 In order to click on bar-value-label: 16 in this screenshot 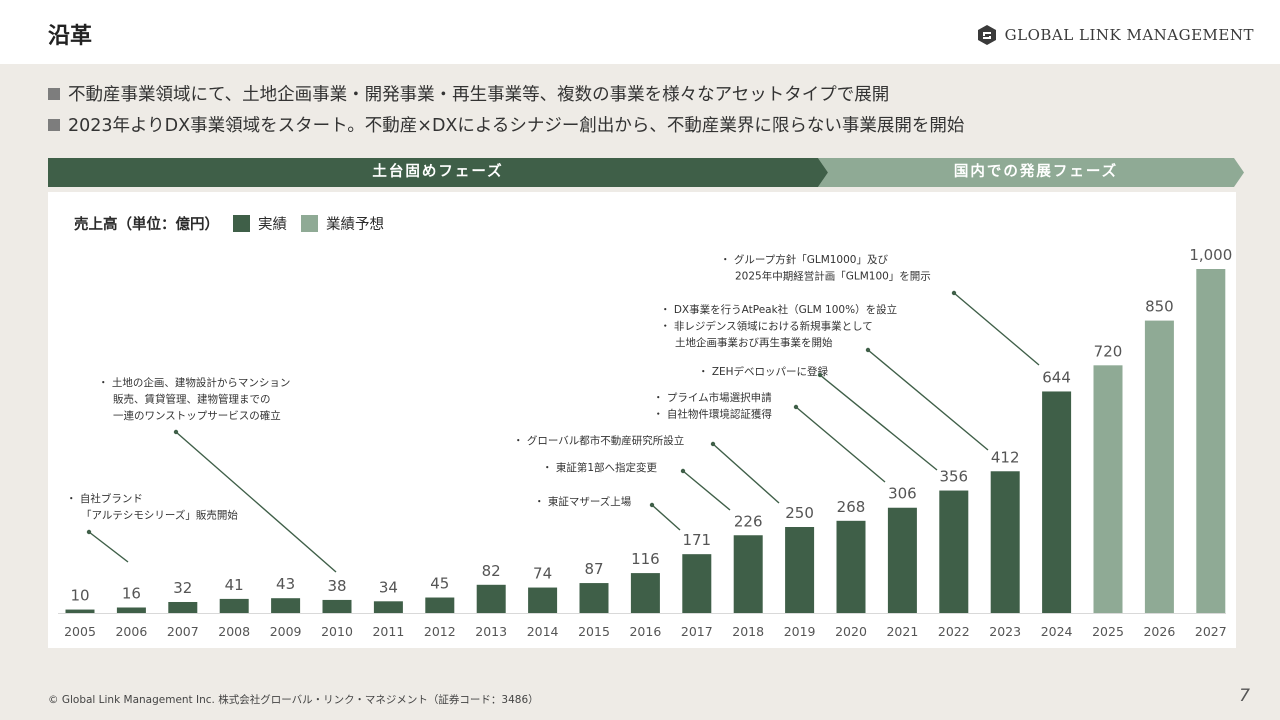, I will do `click(131, 593)`.